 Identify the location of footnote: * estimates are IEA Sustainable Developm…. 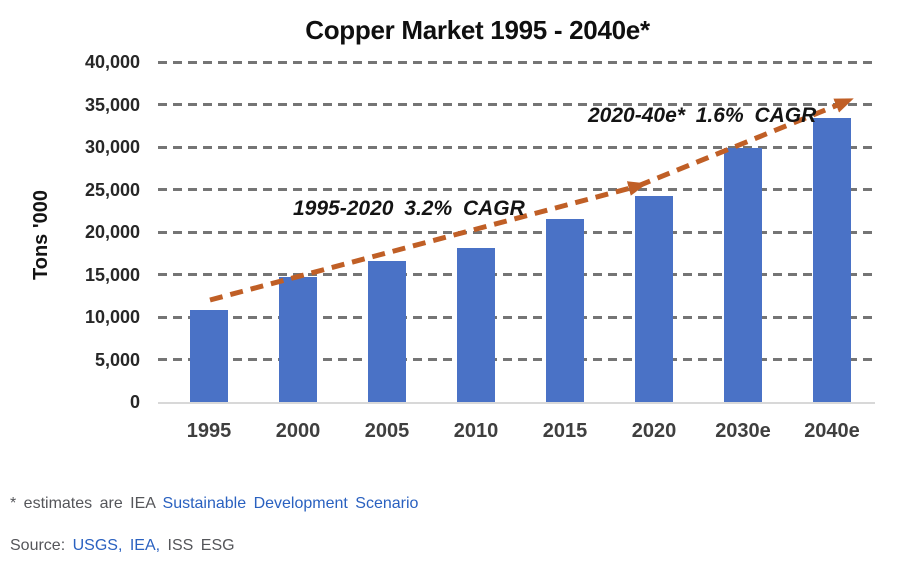
(214, 504).